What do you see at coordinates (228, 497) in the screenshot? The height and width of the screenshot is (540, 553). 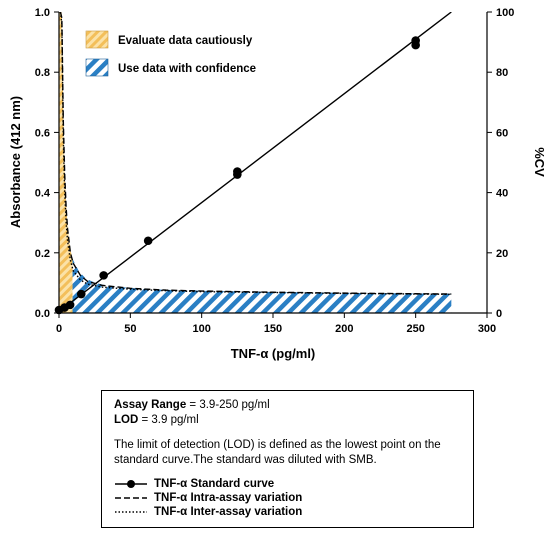 I see `legend-intra-assay-label: TNF-α Intra-assay variation` at bounding box center [228, 497].